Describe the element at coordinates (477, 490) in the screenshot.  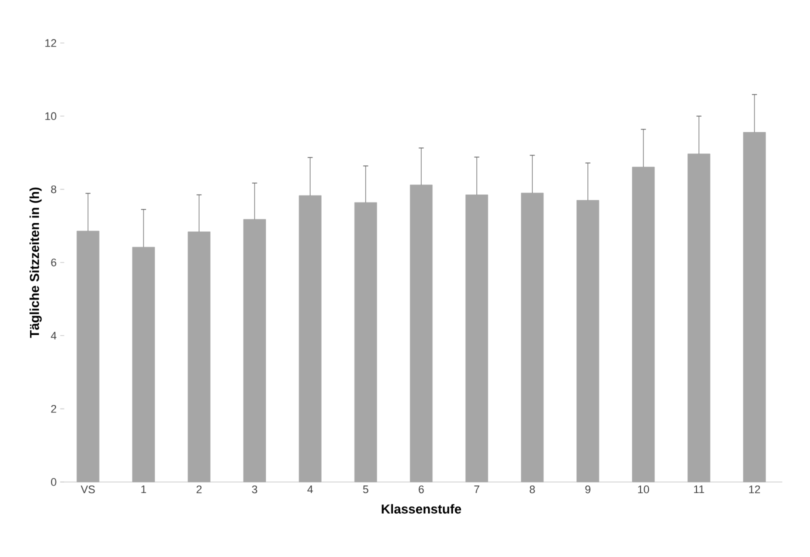
I see `x-tick-label: 7` at that location.